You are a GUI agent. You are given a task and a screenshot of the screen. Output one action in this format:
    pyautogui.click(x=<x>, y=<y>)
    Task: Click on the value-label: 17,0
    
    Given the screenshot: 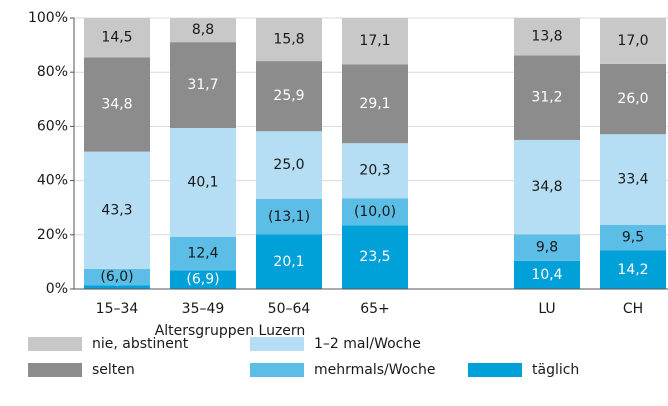 What is the action you would take?
    pyautogui.click(x=632, y=41)
    